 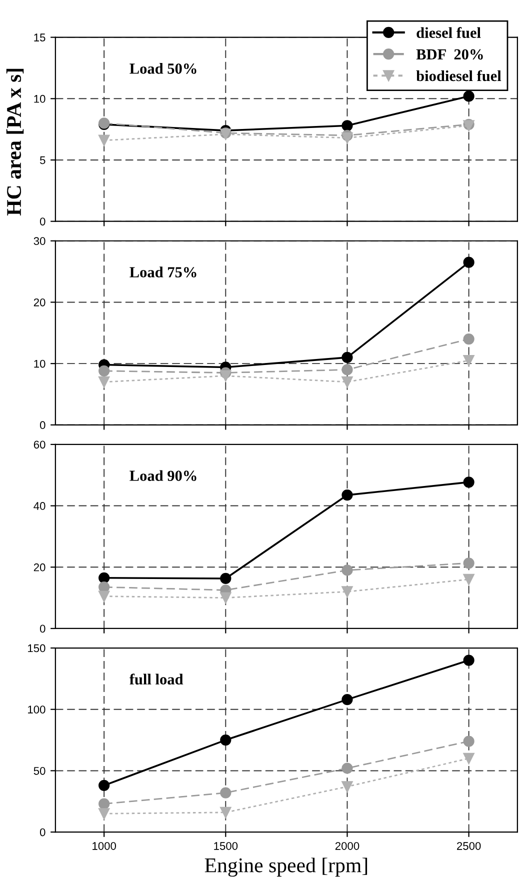 What do you see at coordinates (40, 770) in the screenshot?
I see `y-tick-label: 50` at bounding box center [40, 770].